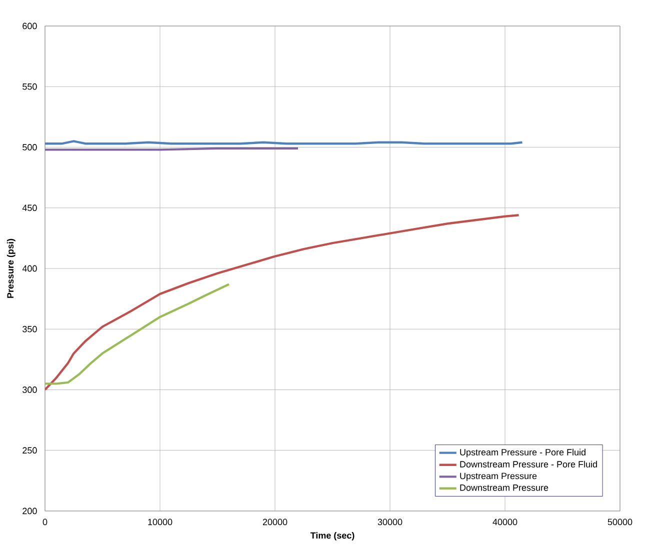  What do you see at coordinates (332, 536) in the screenshot?
I see `x-axis-title: Time (sec)` at bounding box center [332, 536].